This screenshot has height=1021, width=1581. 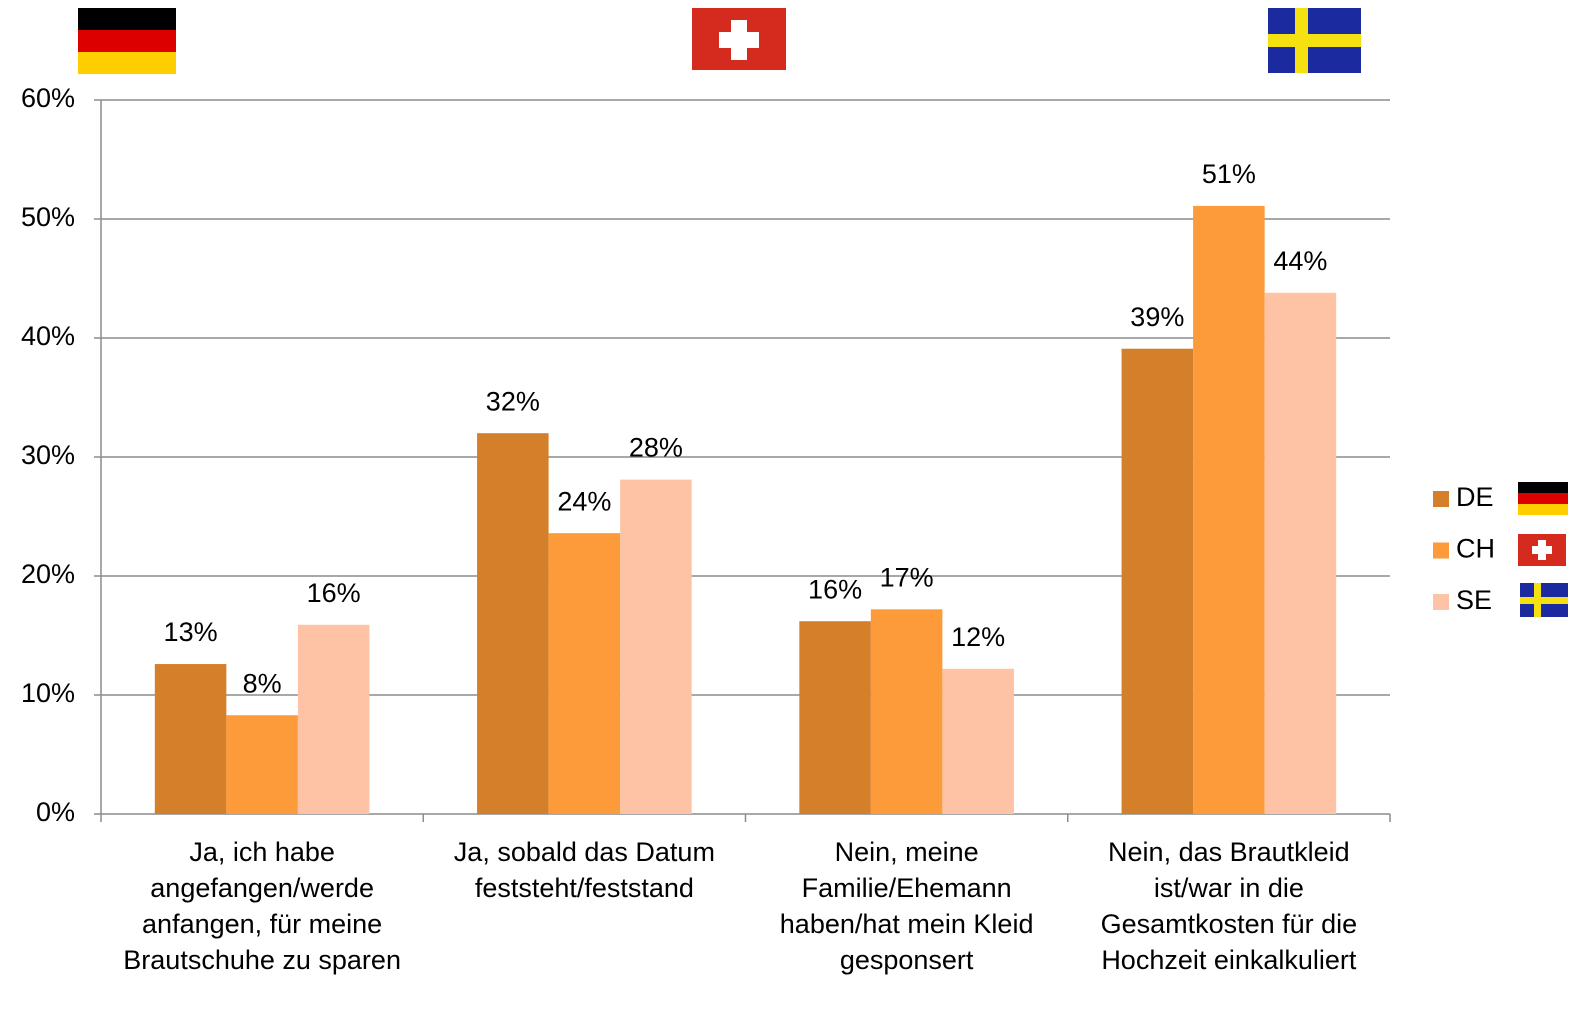 I want to click on data-label: 17%, so click(x=907, y=577).